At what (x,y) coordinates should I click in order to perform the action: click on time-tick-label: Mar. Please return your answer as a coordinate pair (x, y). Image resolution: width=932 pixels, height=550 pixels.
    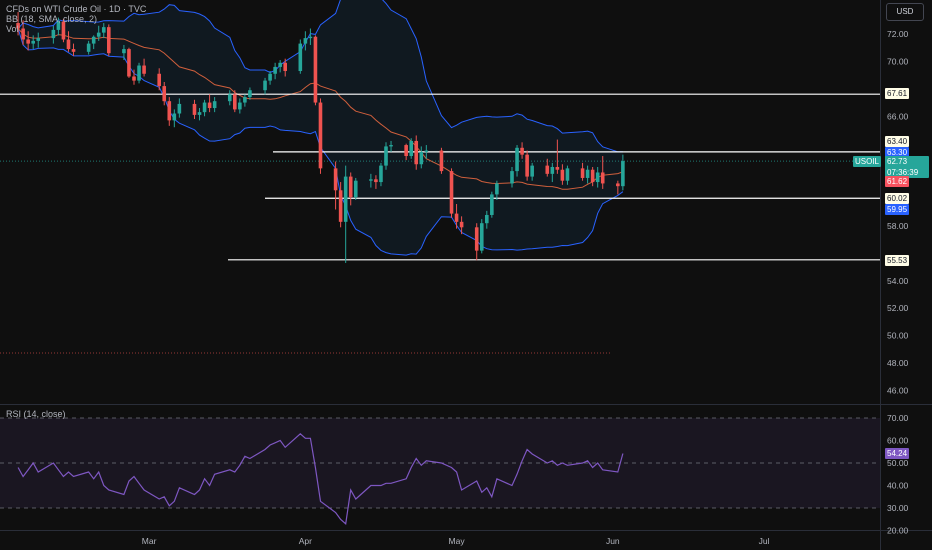
    Looking at the image, I should click on (149, 541).